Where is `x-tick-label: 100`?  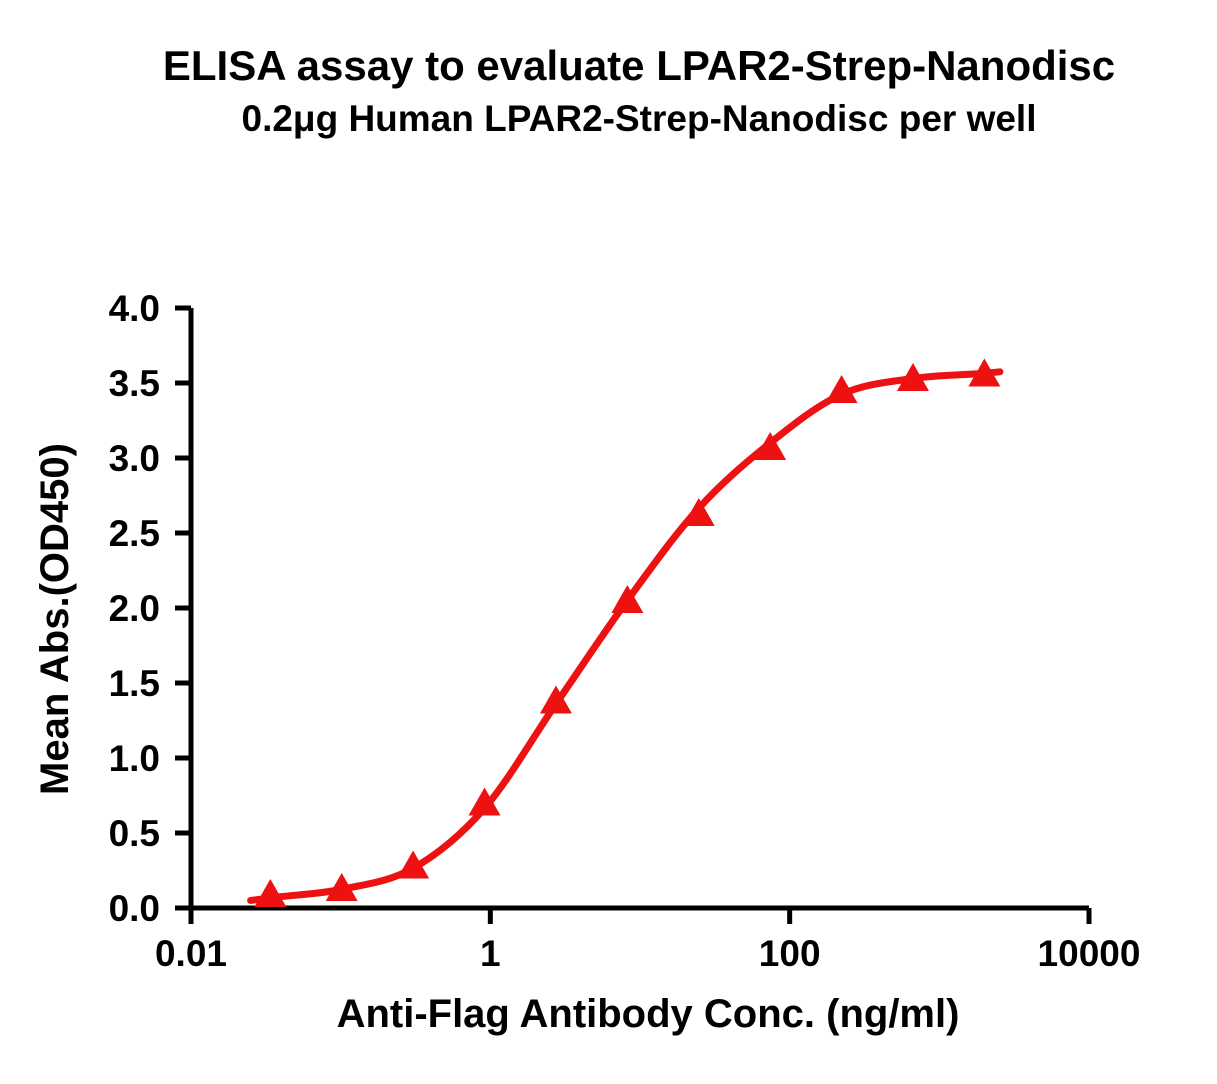
x-tick-label: 100 is located at coordinates (790, 953).